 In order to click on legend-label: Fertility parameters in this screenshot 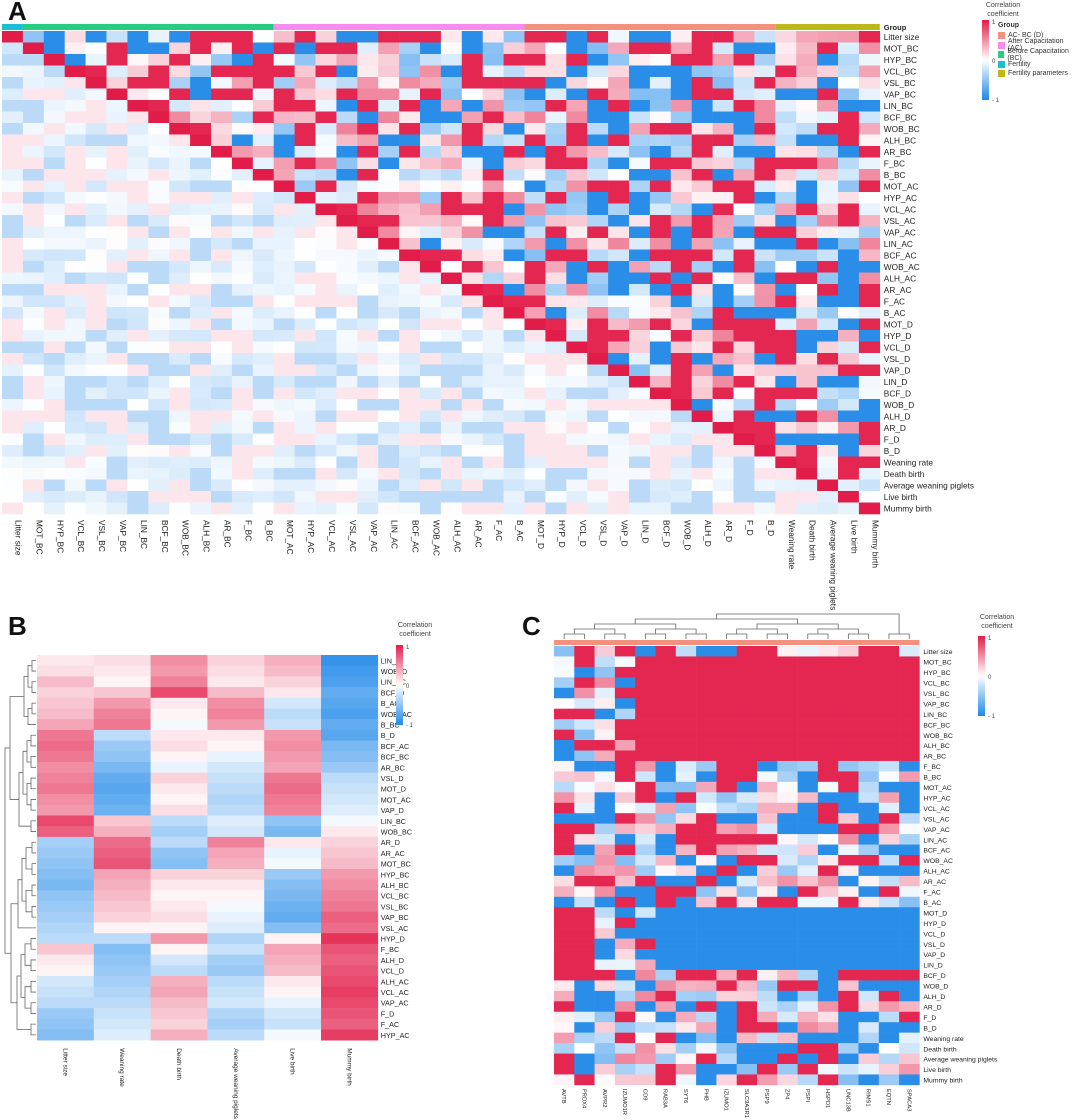, I will do `click(1038, 73)`.